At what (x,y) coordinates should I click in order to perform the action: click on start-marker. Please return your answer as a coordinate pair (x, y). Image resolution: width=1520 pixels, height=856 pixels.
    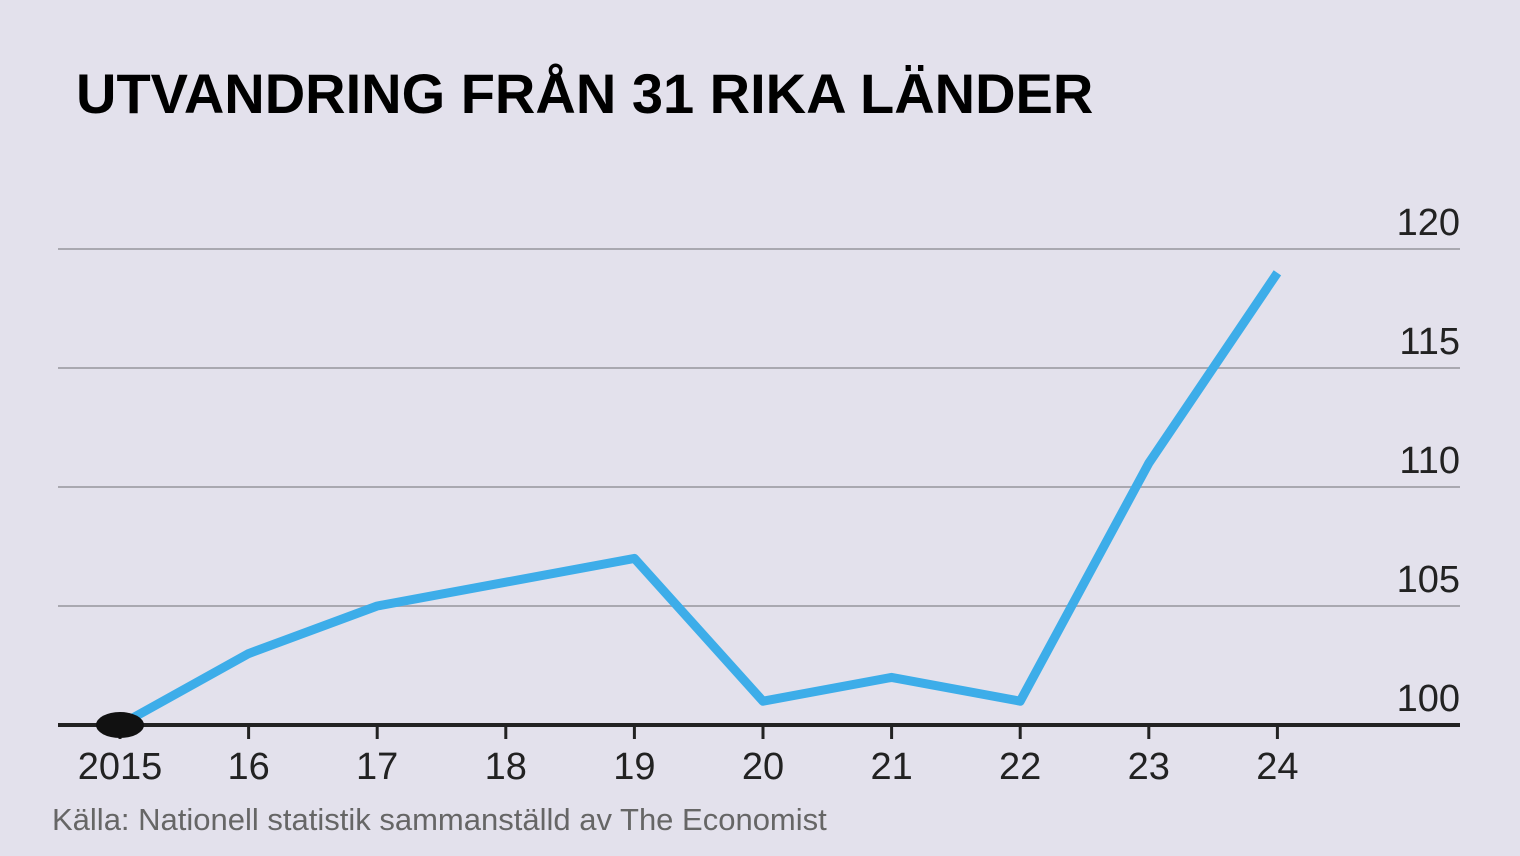
    Looking at the image, I should click on (120, 725).